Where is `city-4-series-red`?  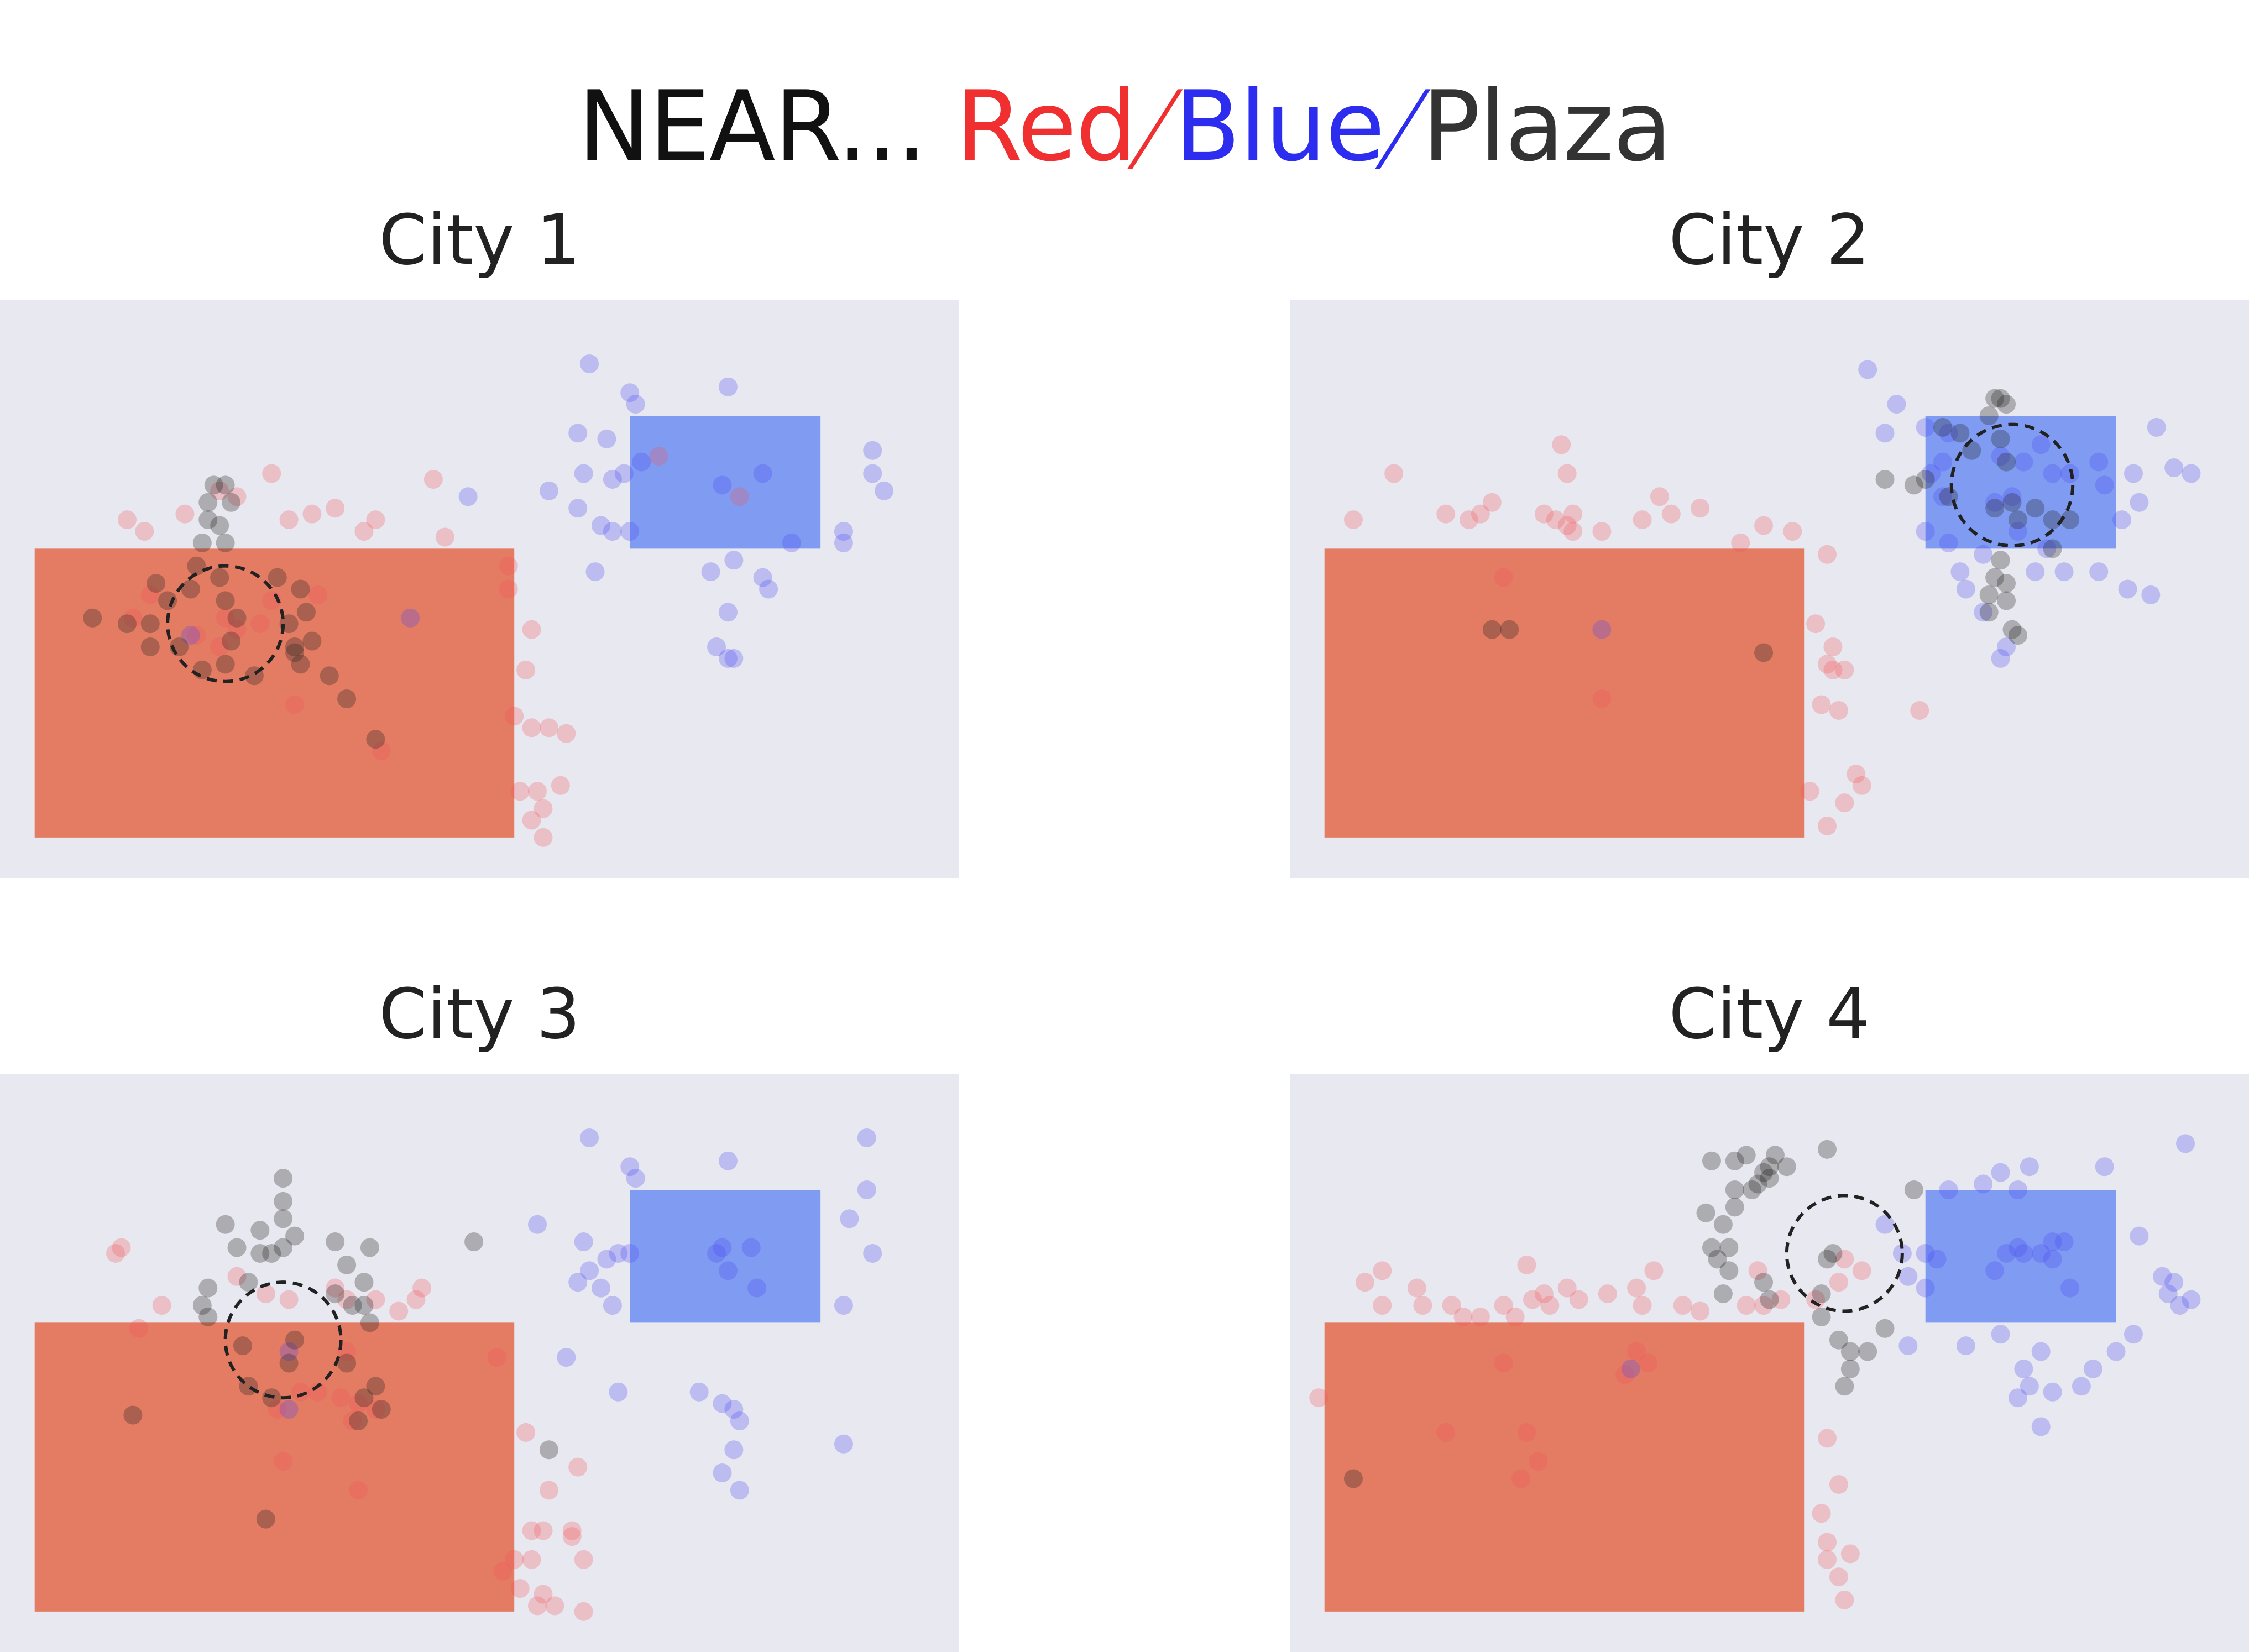 city-4-series-red is located at coordinates (1590, 1429).